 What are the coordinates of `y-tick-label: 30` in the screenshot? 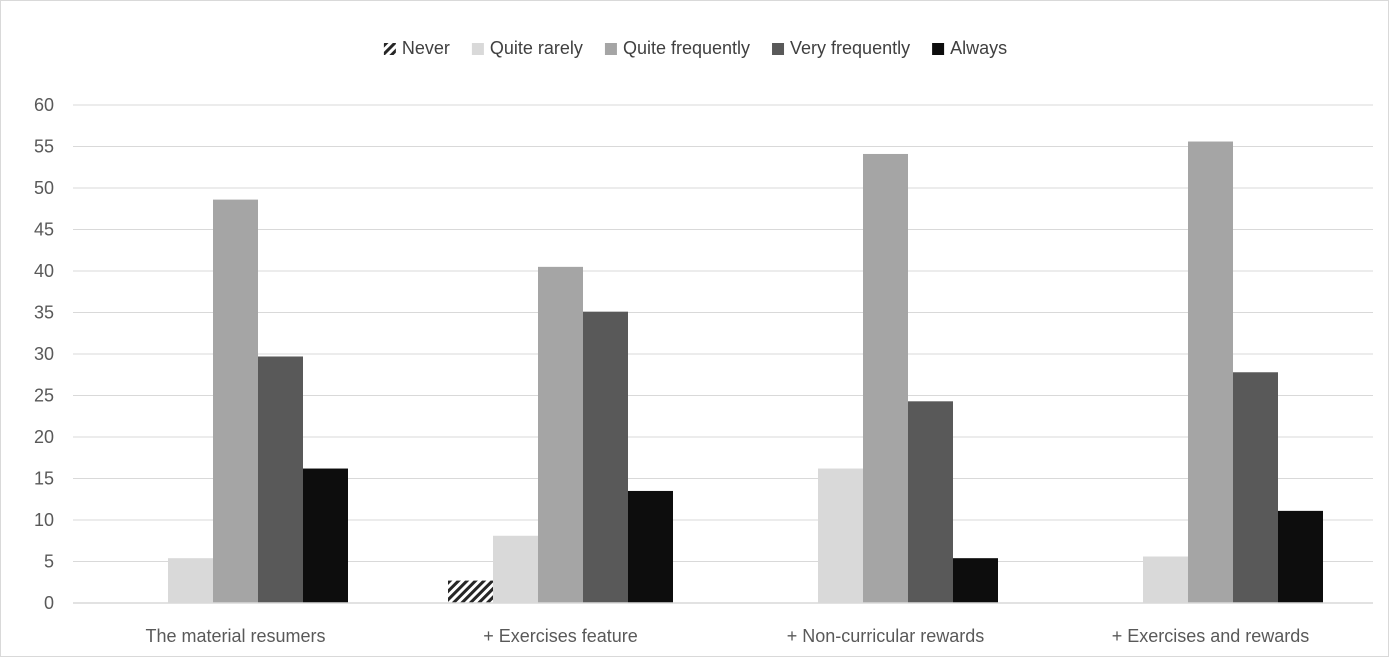 It's located at (44, 354).